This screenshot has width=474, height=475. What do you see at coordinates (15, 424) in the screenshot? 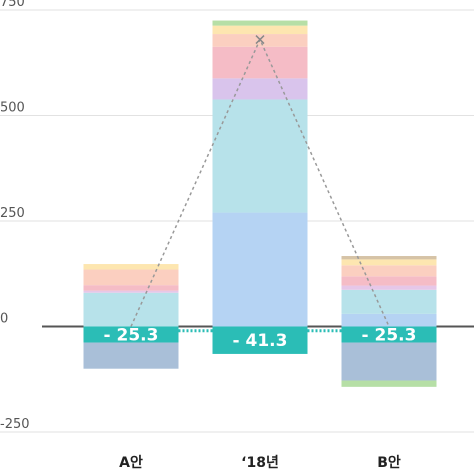
I see `y-tick-label: -250` at bounding box center [15, 424].